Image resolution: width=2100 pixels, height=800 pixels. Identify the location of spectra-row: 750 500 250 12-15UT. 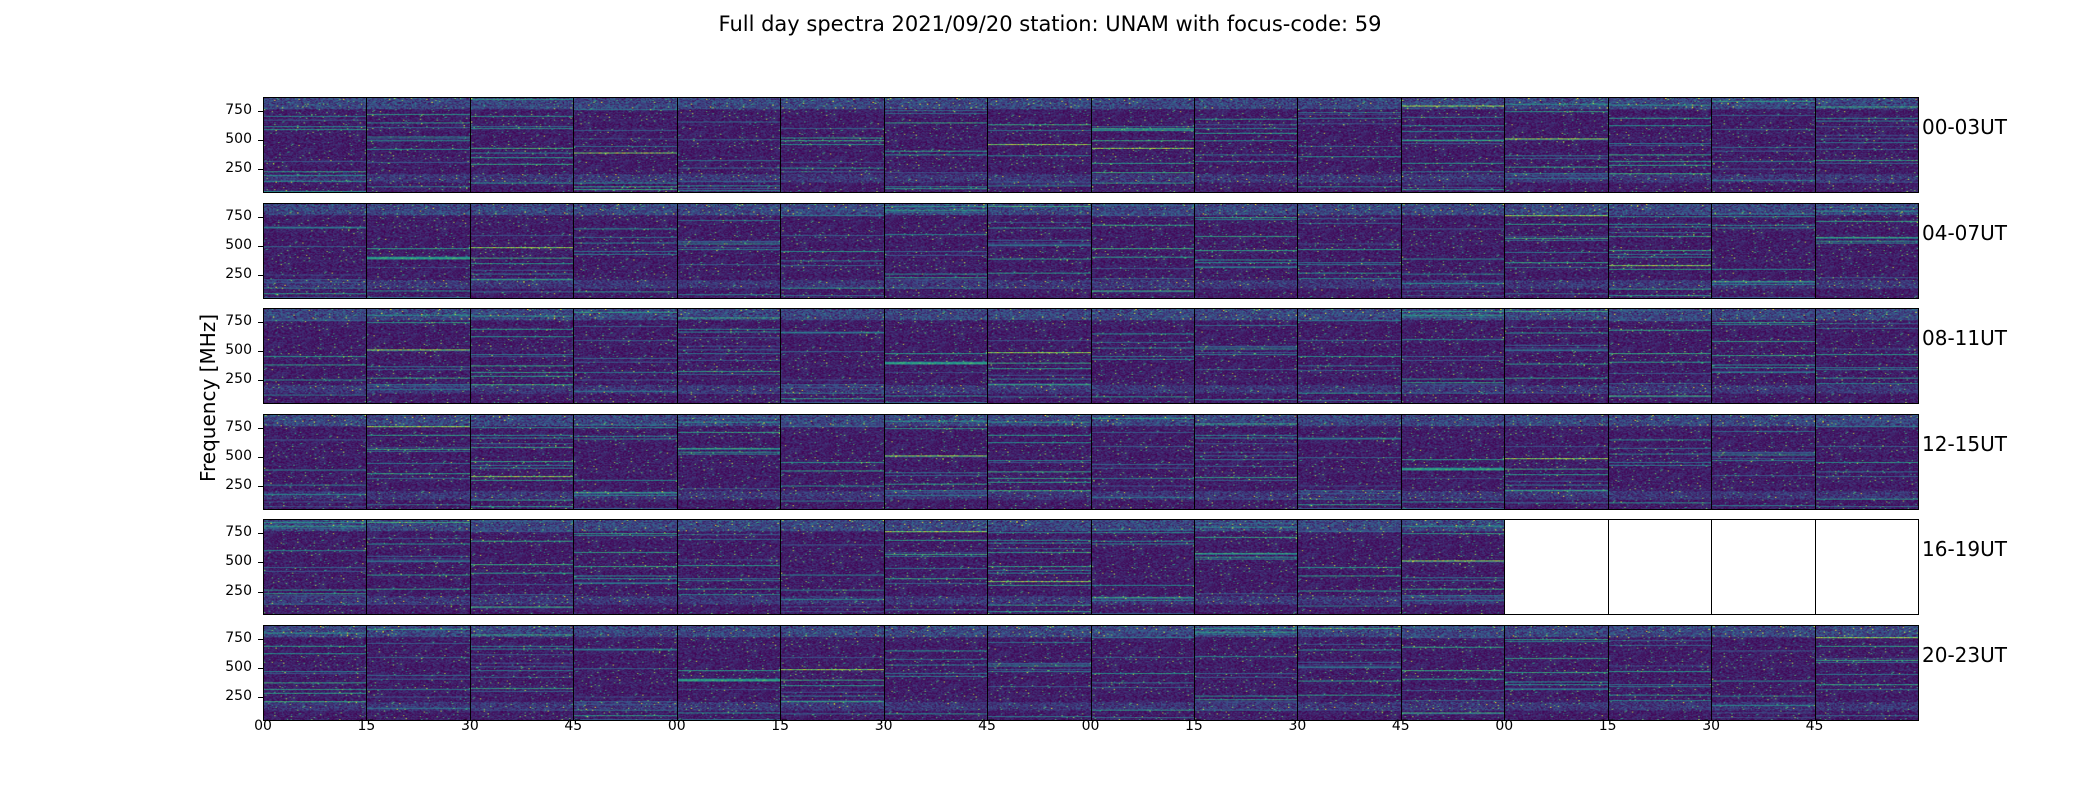
(1050, 461).